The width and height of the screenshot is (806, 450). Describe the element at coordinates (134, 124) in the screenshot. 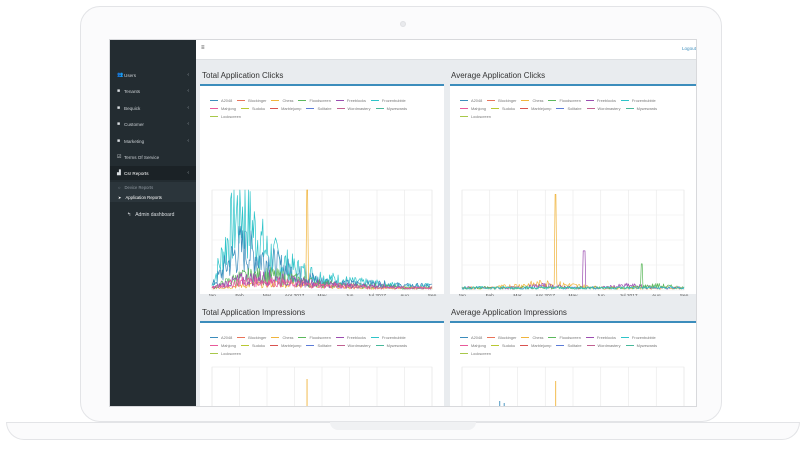

I see `sidebar-item-label: Customer` at that location.